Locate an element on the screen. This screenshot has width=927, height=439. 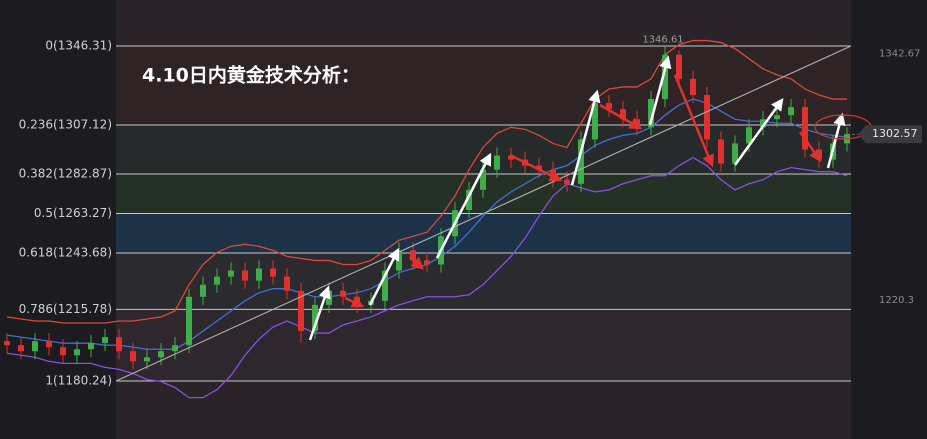
high-label: 1346.61 is located at coordinates (662, 39).